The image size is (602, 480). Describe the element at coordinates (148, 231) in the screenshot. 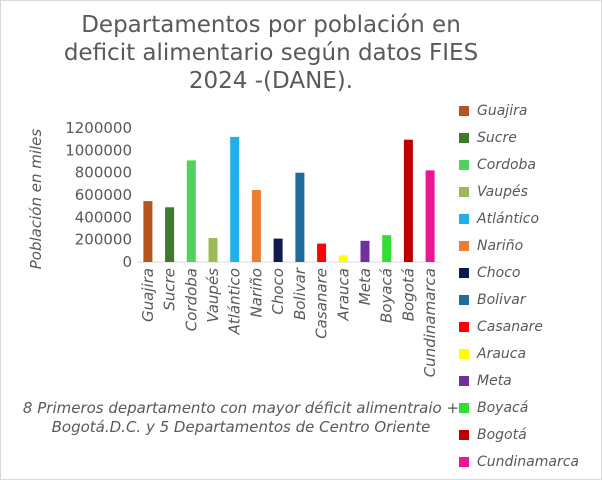

I see `bar-guajira` at that location.